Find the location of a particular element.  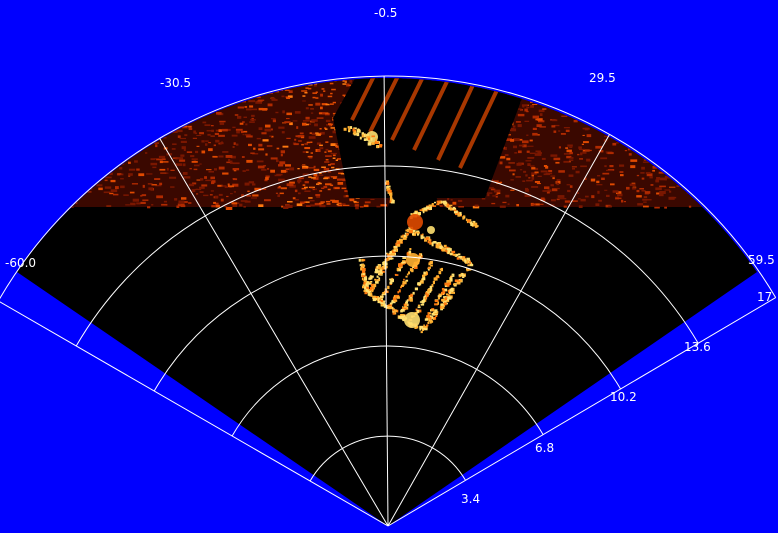

angle-label-left: -60.0 is located at coordinates (20, 263).